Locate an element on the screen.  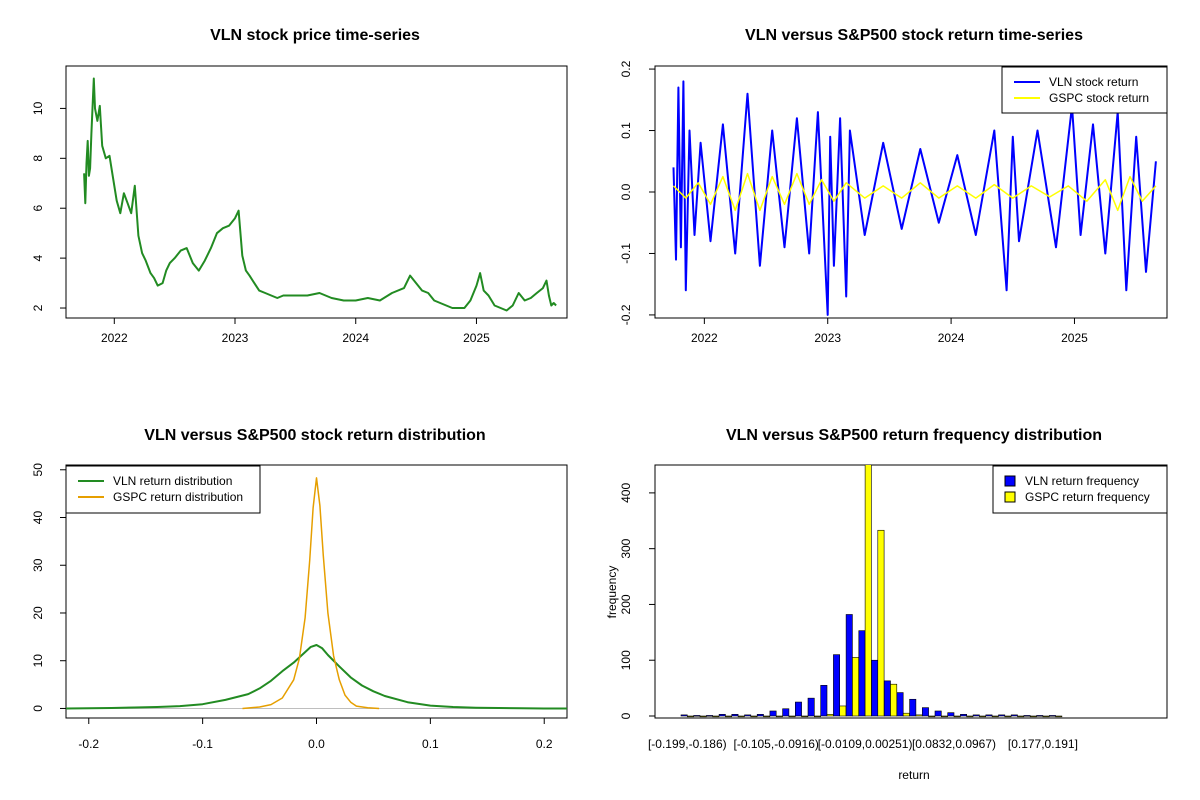
x-tick-label: -0.2 is located at coordinates (88, 744).